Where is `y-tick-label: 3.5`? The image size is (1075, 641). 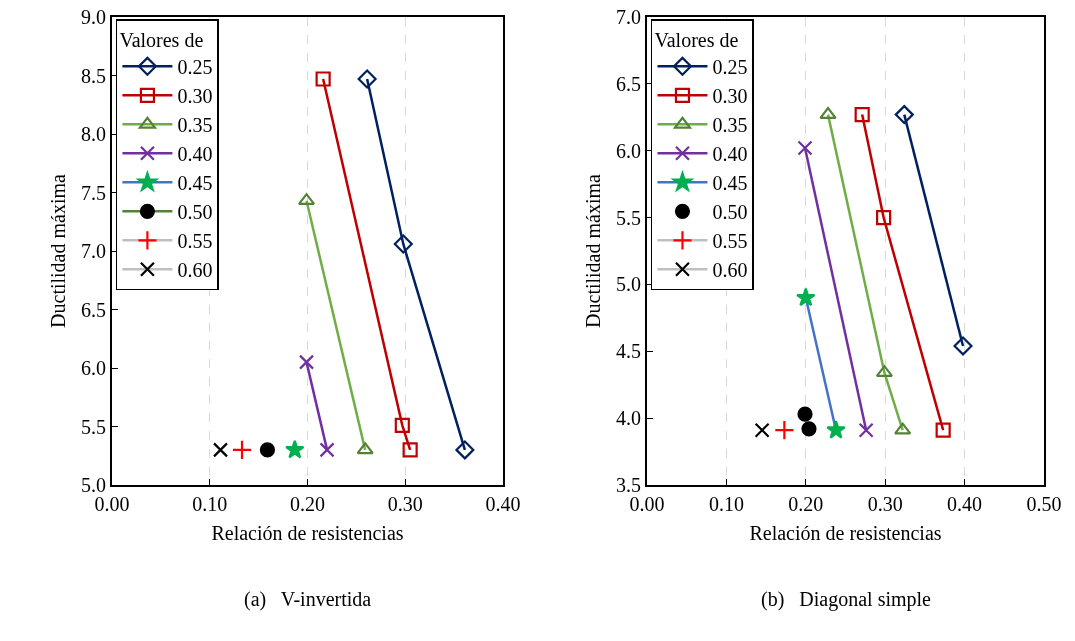 y-tick-label: 3.5 is located at coordinates (628, 485).